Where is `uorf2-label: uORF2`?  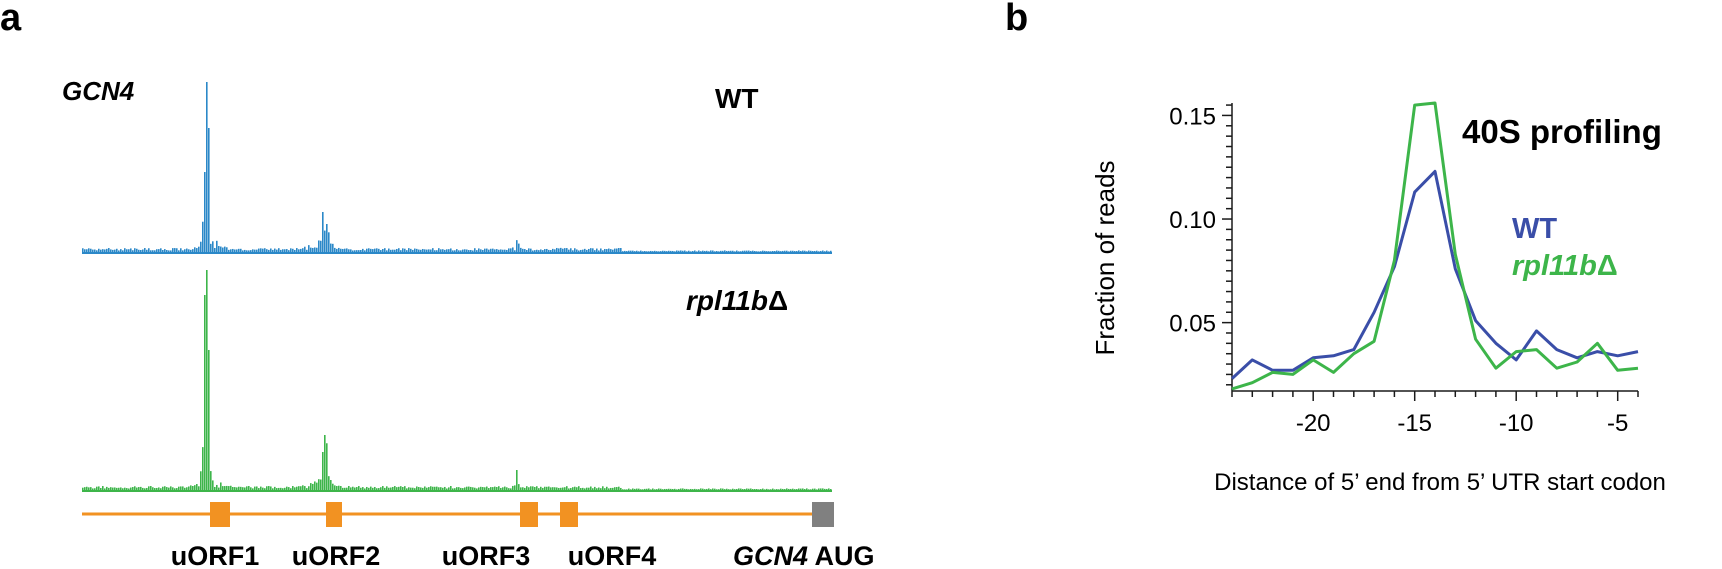 uorf2-label: uORF2 is located at coordinates (336, 555).